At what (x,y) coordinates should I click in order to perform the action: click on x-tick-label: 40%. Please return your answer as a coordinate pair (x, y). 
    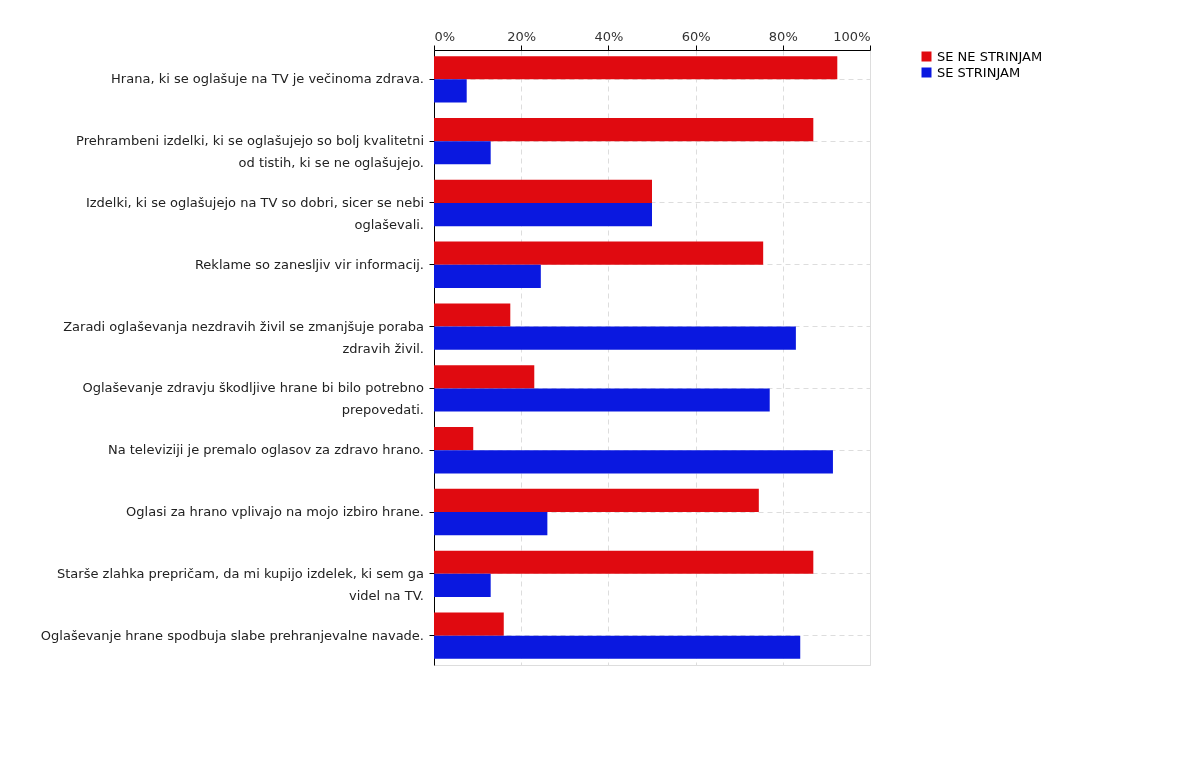
    Looking at the image, I should click on (609, 36).